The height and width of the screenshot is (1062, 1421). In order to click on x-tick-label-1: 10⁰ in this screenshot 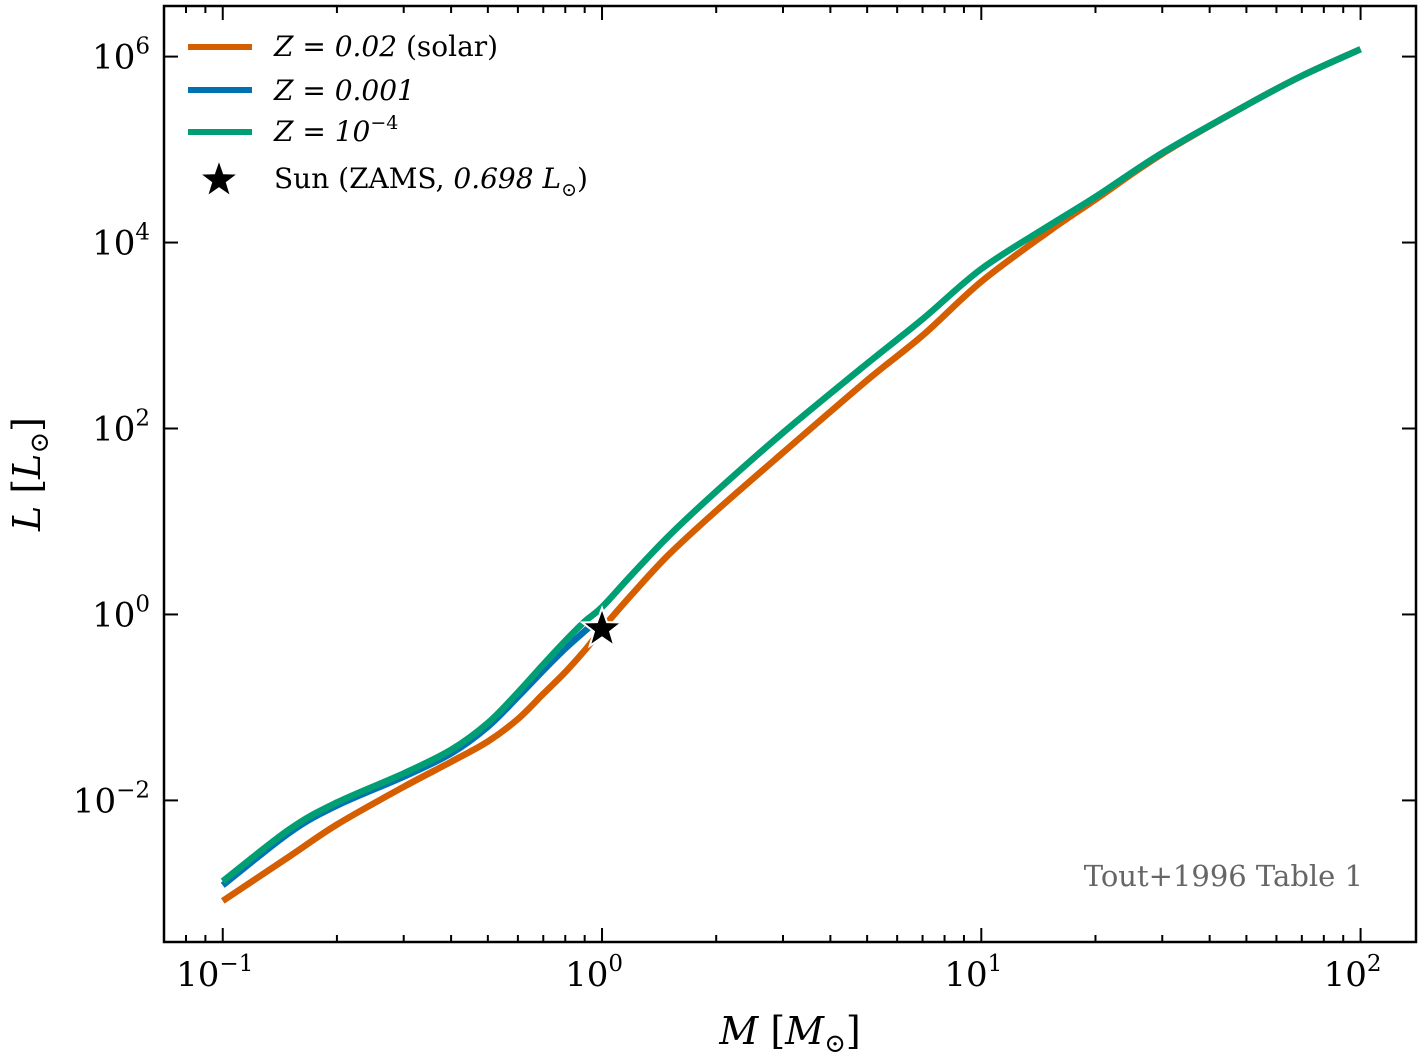, I will do `click(594, 973)`.